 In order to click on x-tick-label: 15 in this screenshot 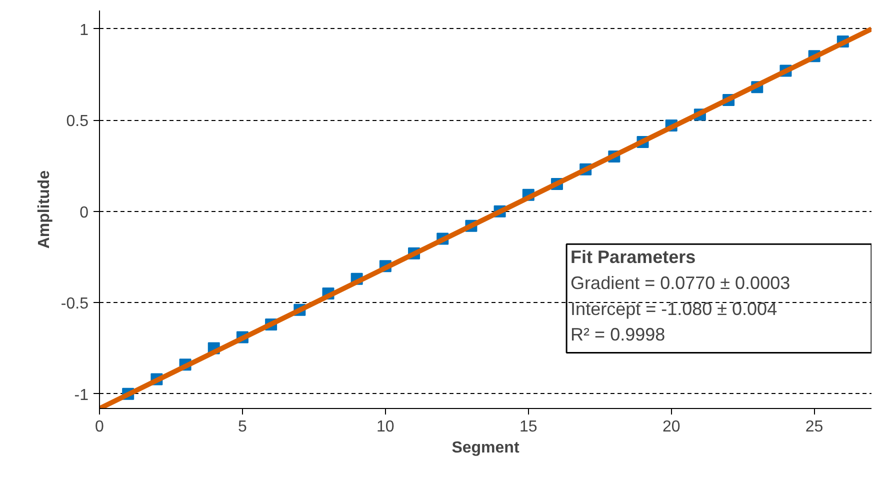, I will do `click(528, 427)`.